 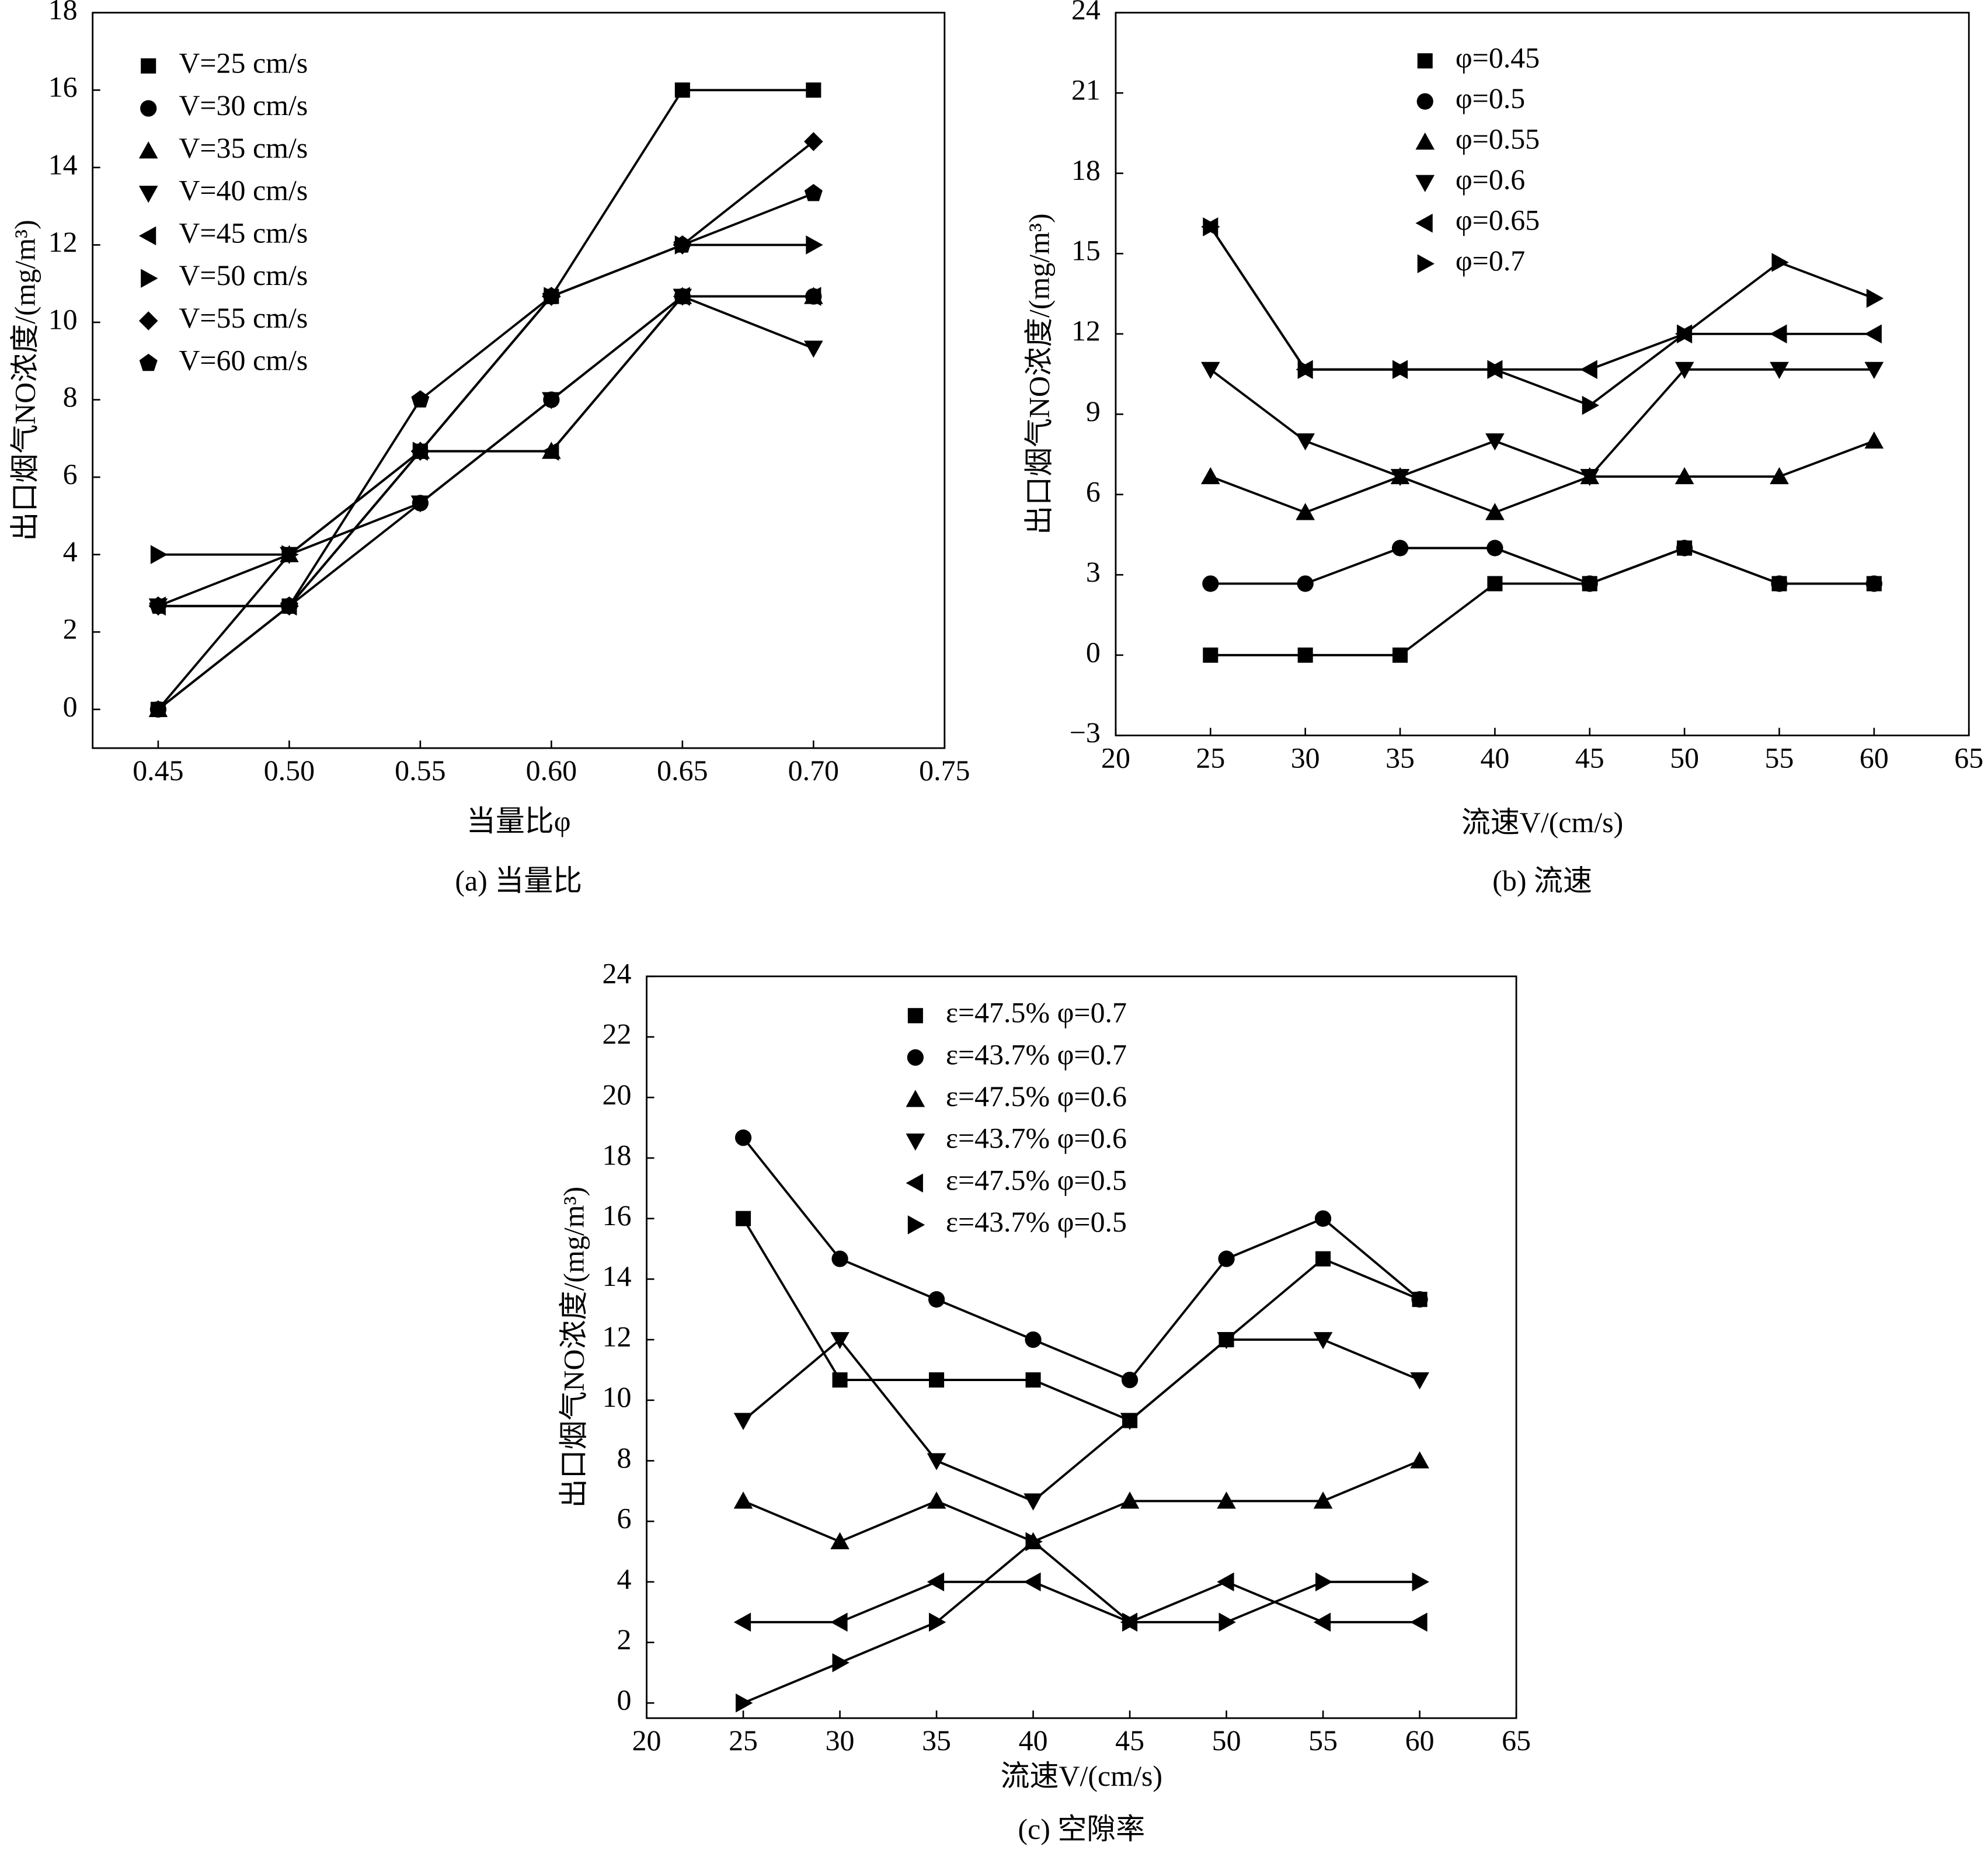 I want to click on y-tick-label: 6, so click(x=70, y=475).